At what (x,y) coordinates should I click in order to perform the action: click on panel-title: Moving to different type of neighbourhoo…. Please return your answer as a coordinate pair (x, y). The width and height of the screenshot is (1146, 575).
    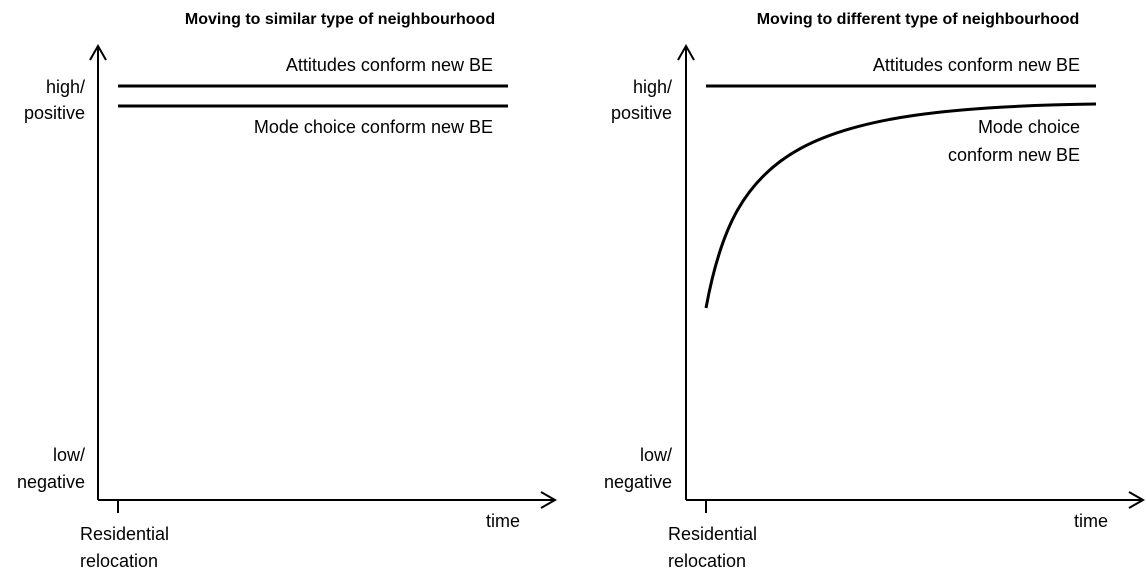
    Looking at the image, I should click on (918, 19).